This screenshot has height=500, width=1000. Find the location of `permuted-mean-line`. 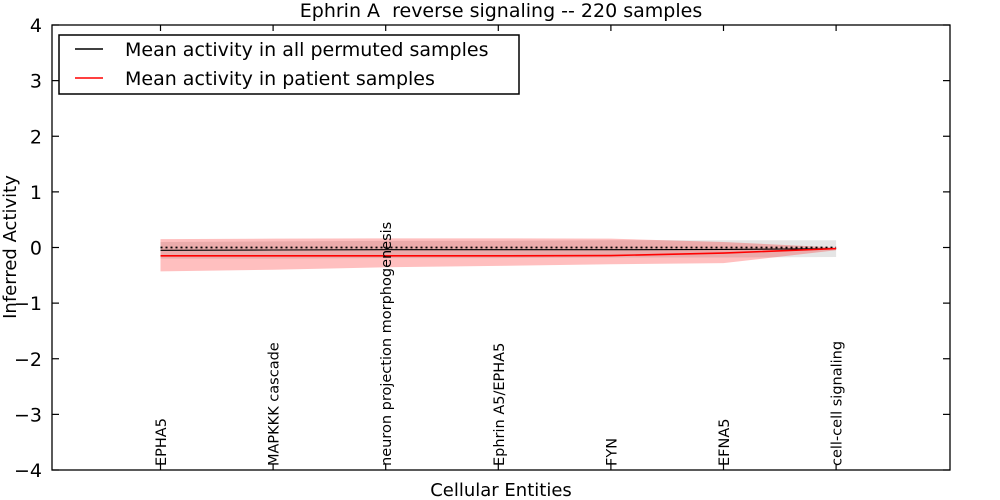

permuted-mean-line is located at coordinates (498, 249).